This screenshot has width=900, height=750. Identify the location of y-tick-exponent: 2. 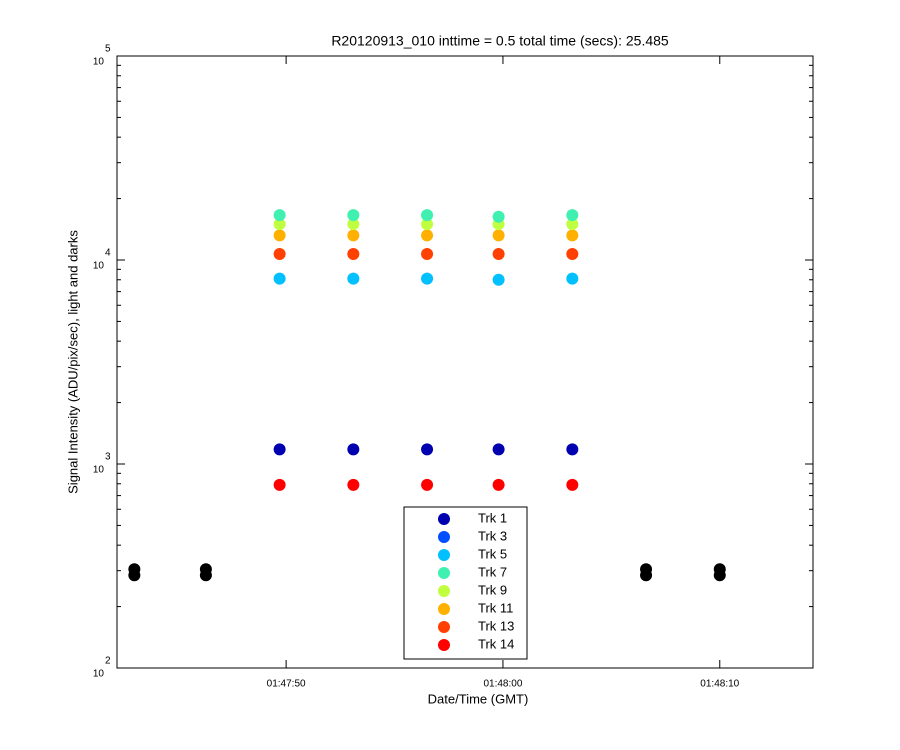
(108, 661).